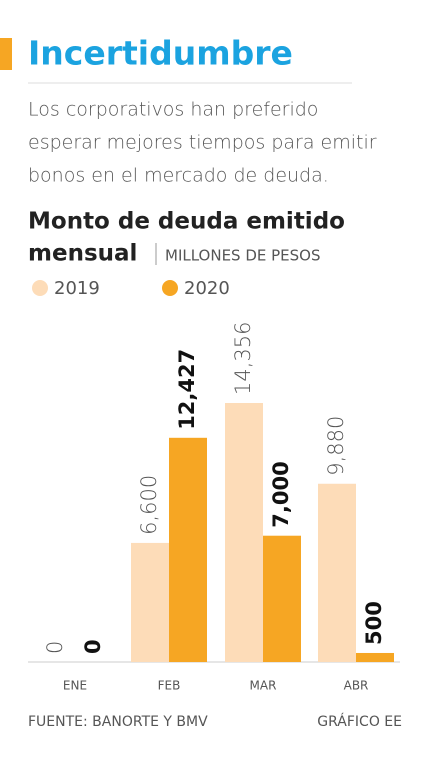 This screenshot has width=424, height=768. I want to click on value-label: 14,356, so click(243, 358).